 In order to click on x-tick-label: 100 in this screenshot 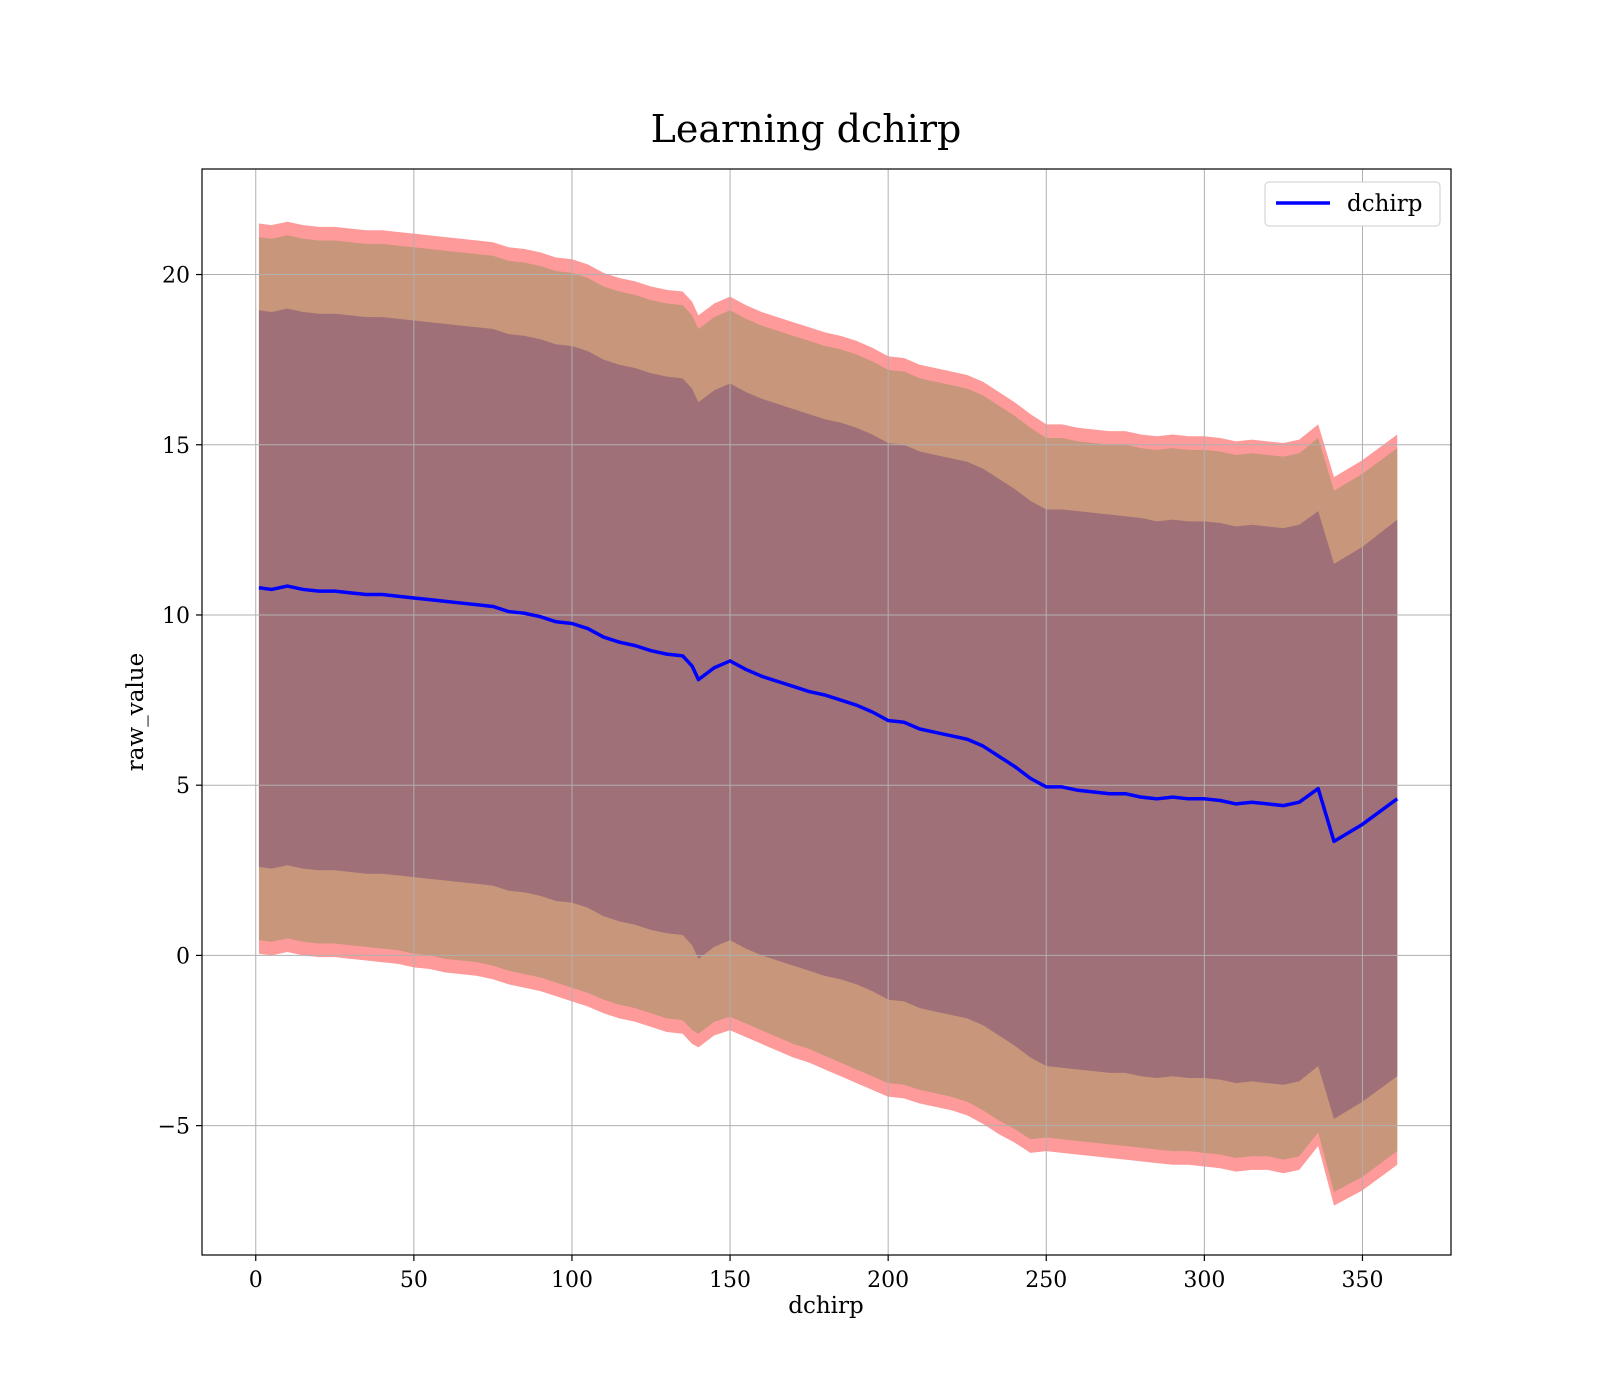, I will do `click(572, 1280)`.